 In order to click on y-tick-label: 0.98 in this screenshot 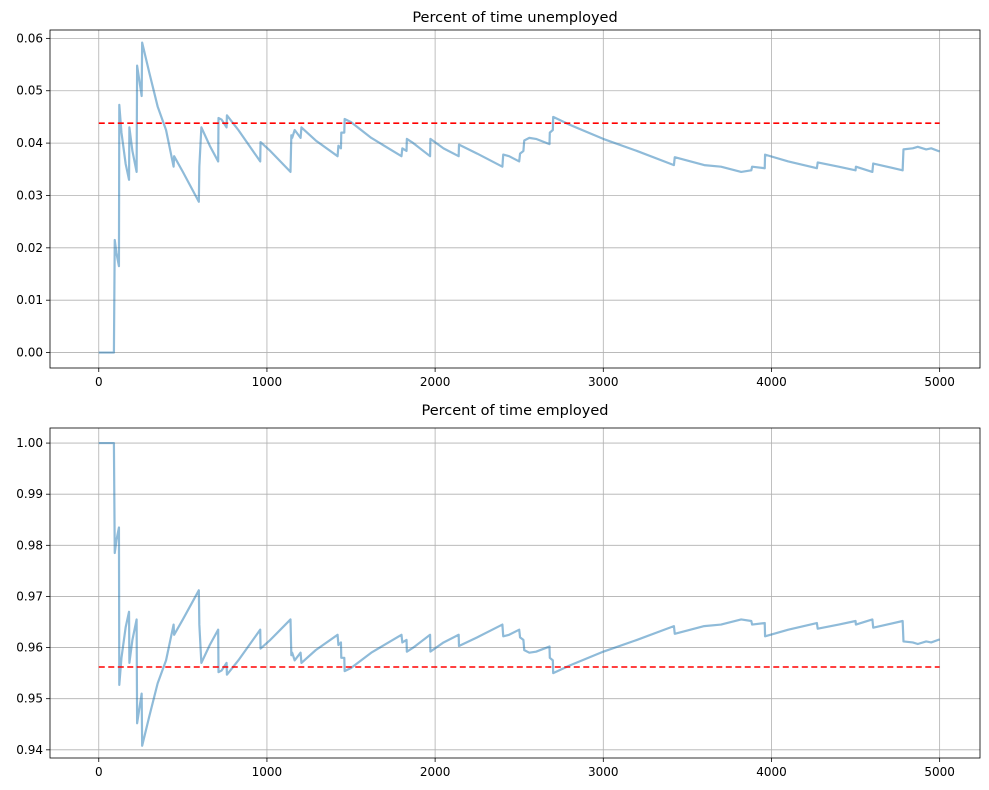, I will do `click(29, 545)`.